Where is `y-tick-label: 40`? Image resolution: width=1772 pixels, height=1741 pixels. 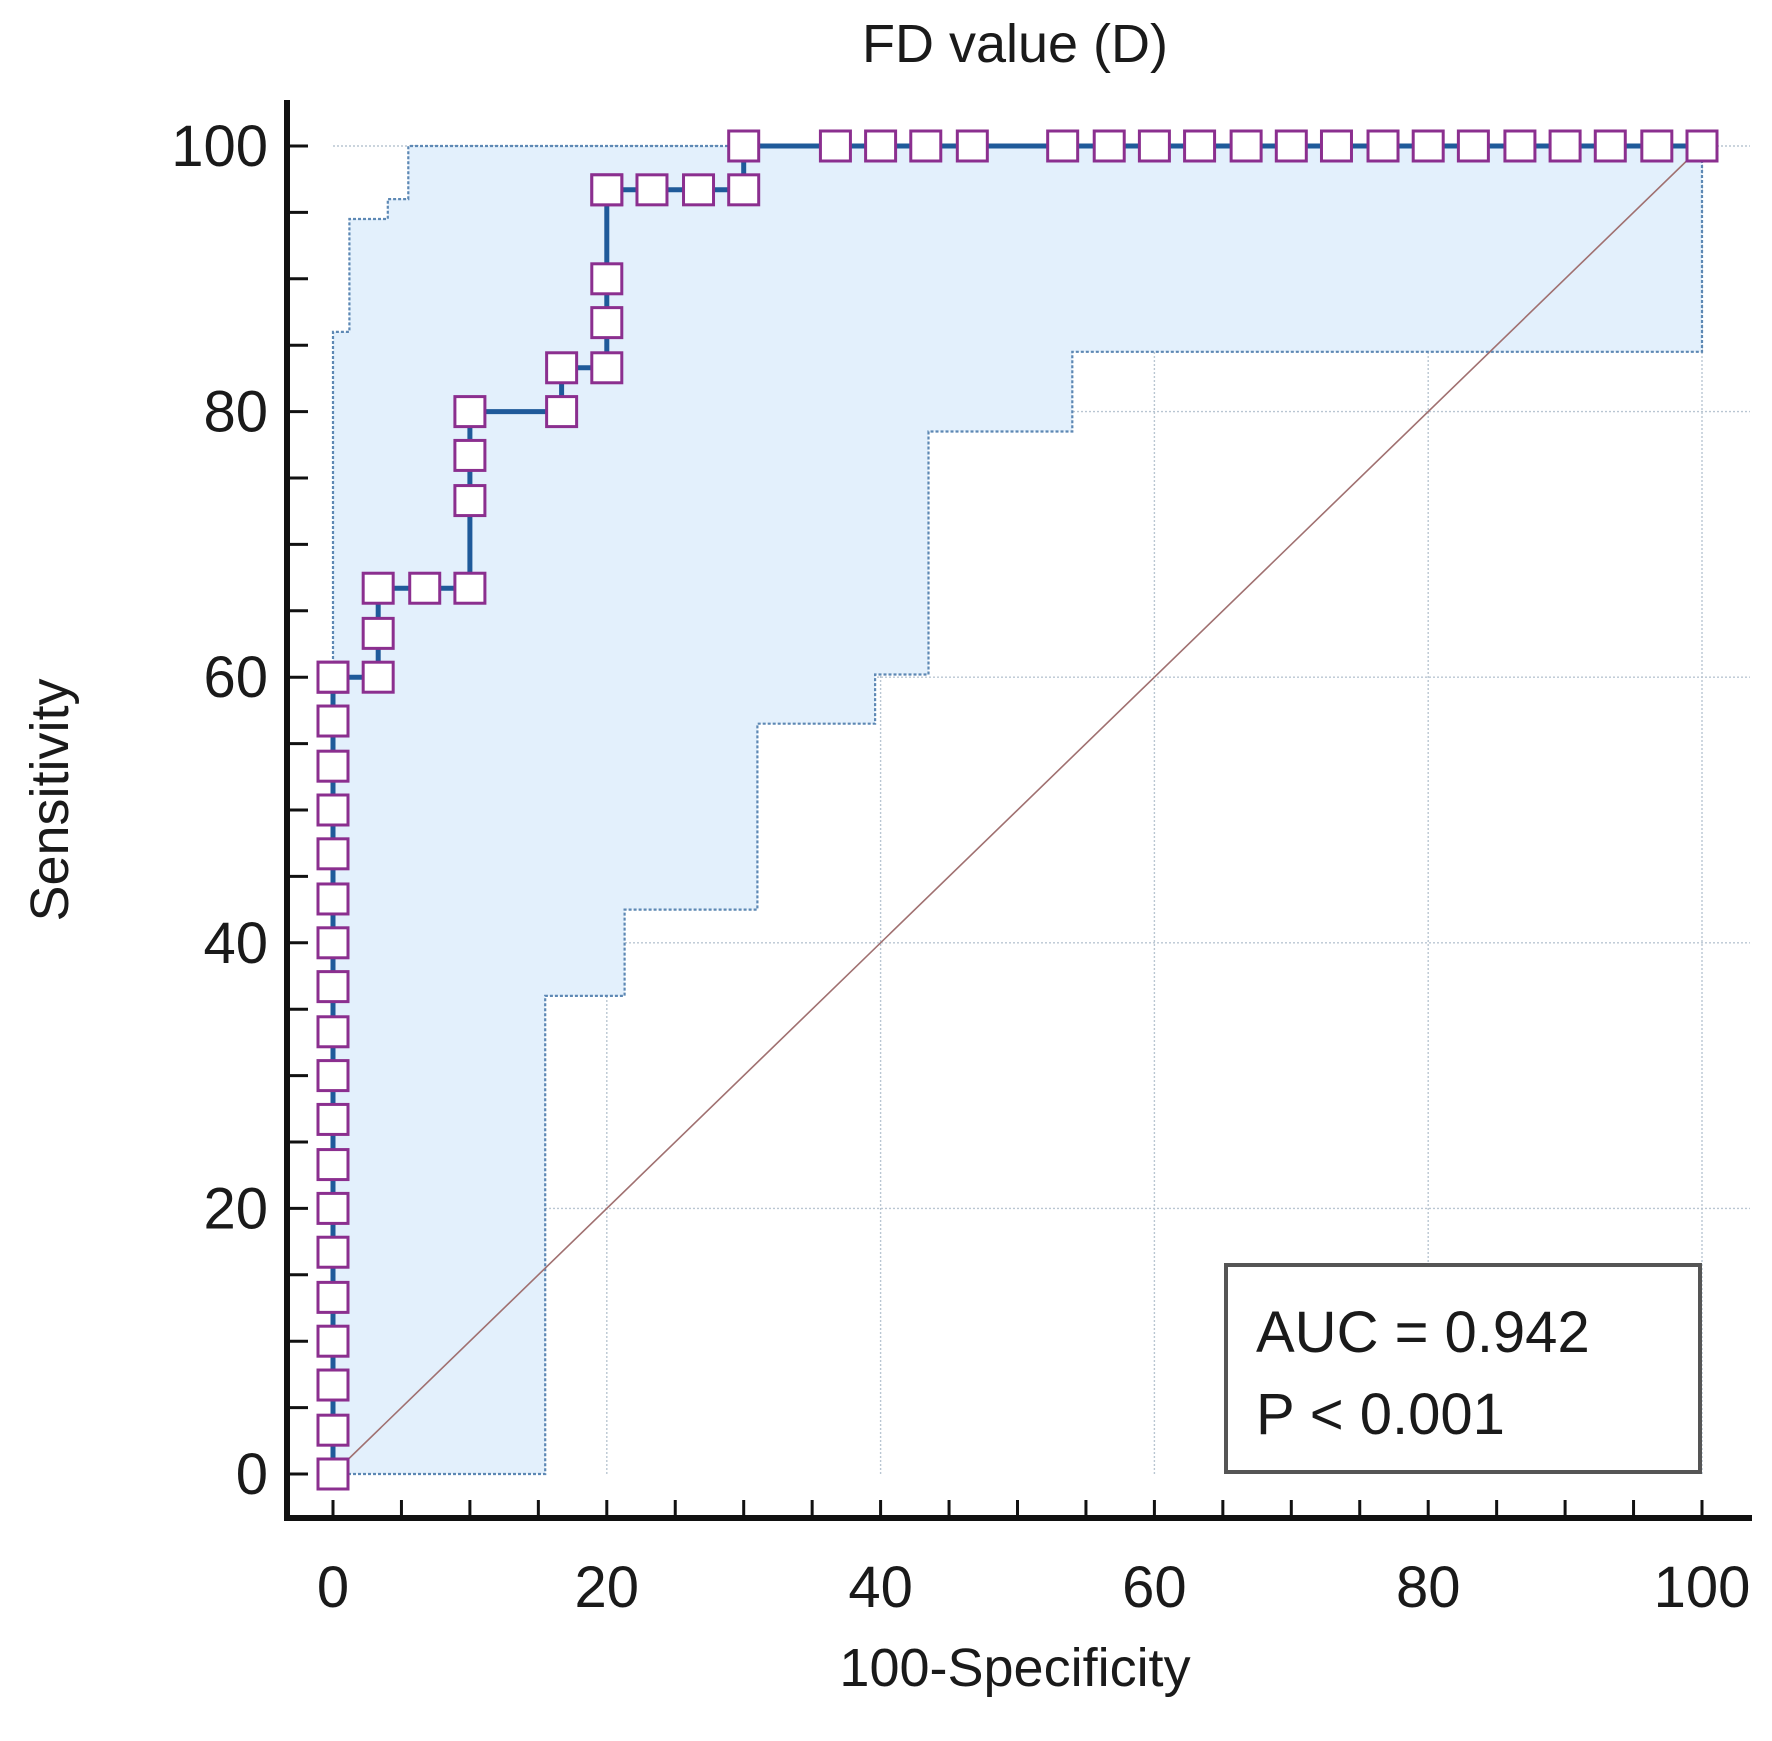
y-tick-label: 40 is located at coordinates (235, 943).